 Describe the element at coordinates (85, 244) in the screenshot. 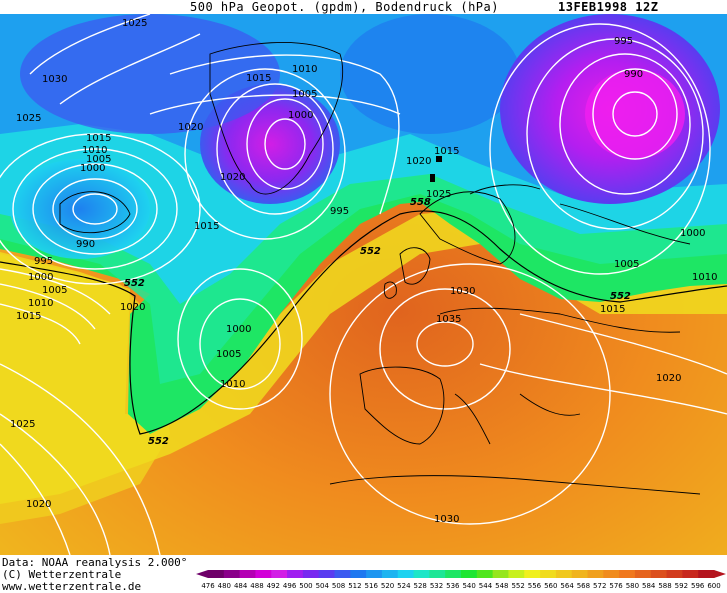

I see `isobar-label: 990` at that location.